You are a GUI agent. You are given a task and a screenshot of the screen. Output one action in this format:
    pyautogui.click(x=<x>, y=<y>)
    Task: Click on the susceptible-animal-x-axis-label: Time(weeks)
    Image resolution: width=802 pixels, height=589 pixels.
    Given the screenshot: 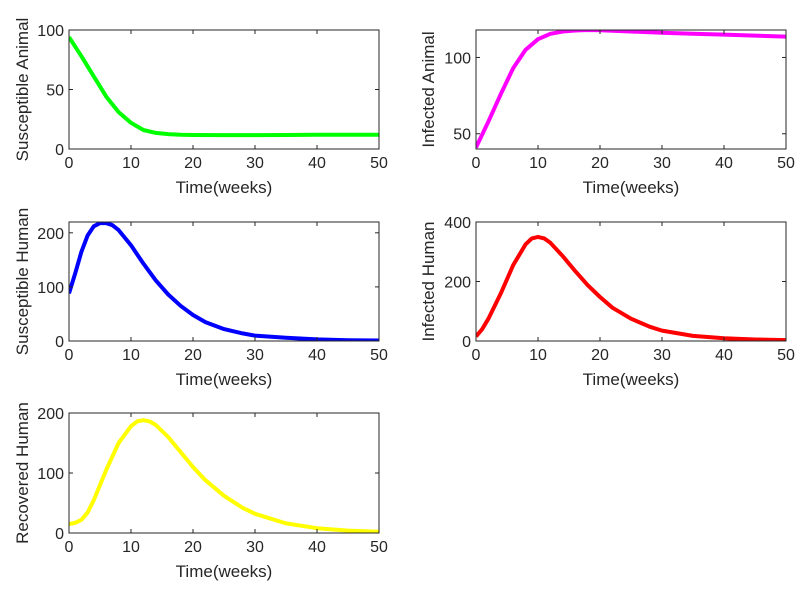 What is the action you would take?
    pyautogui.click(x=224, y=187)
    